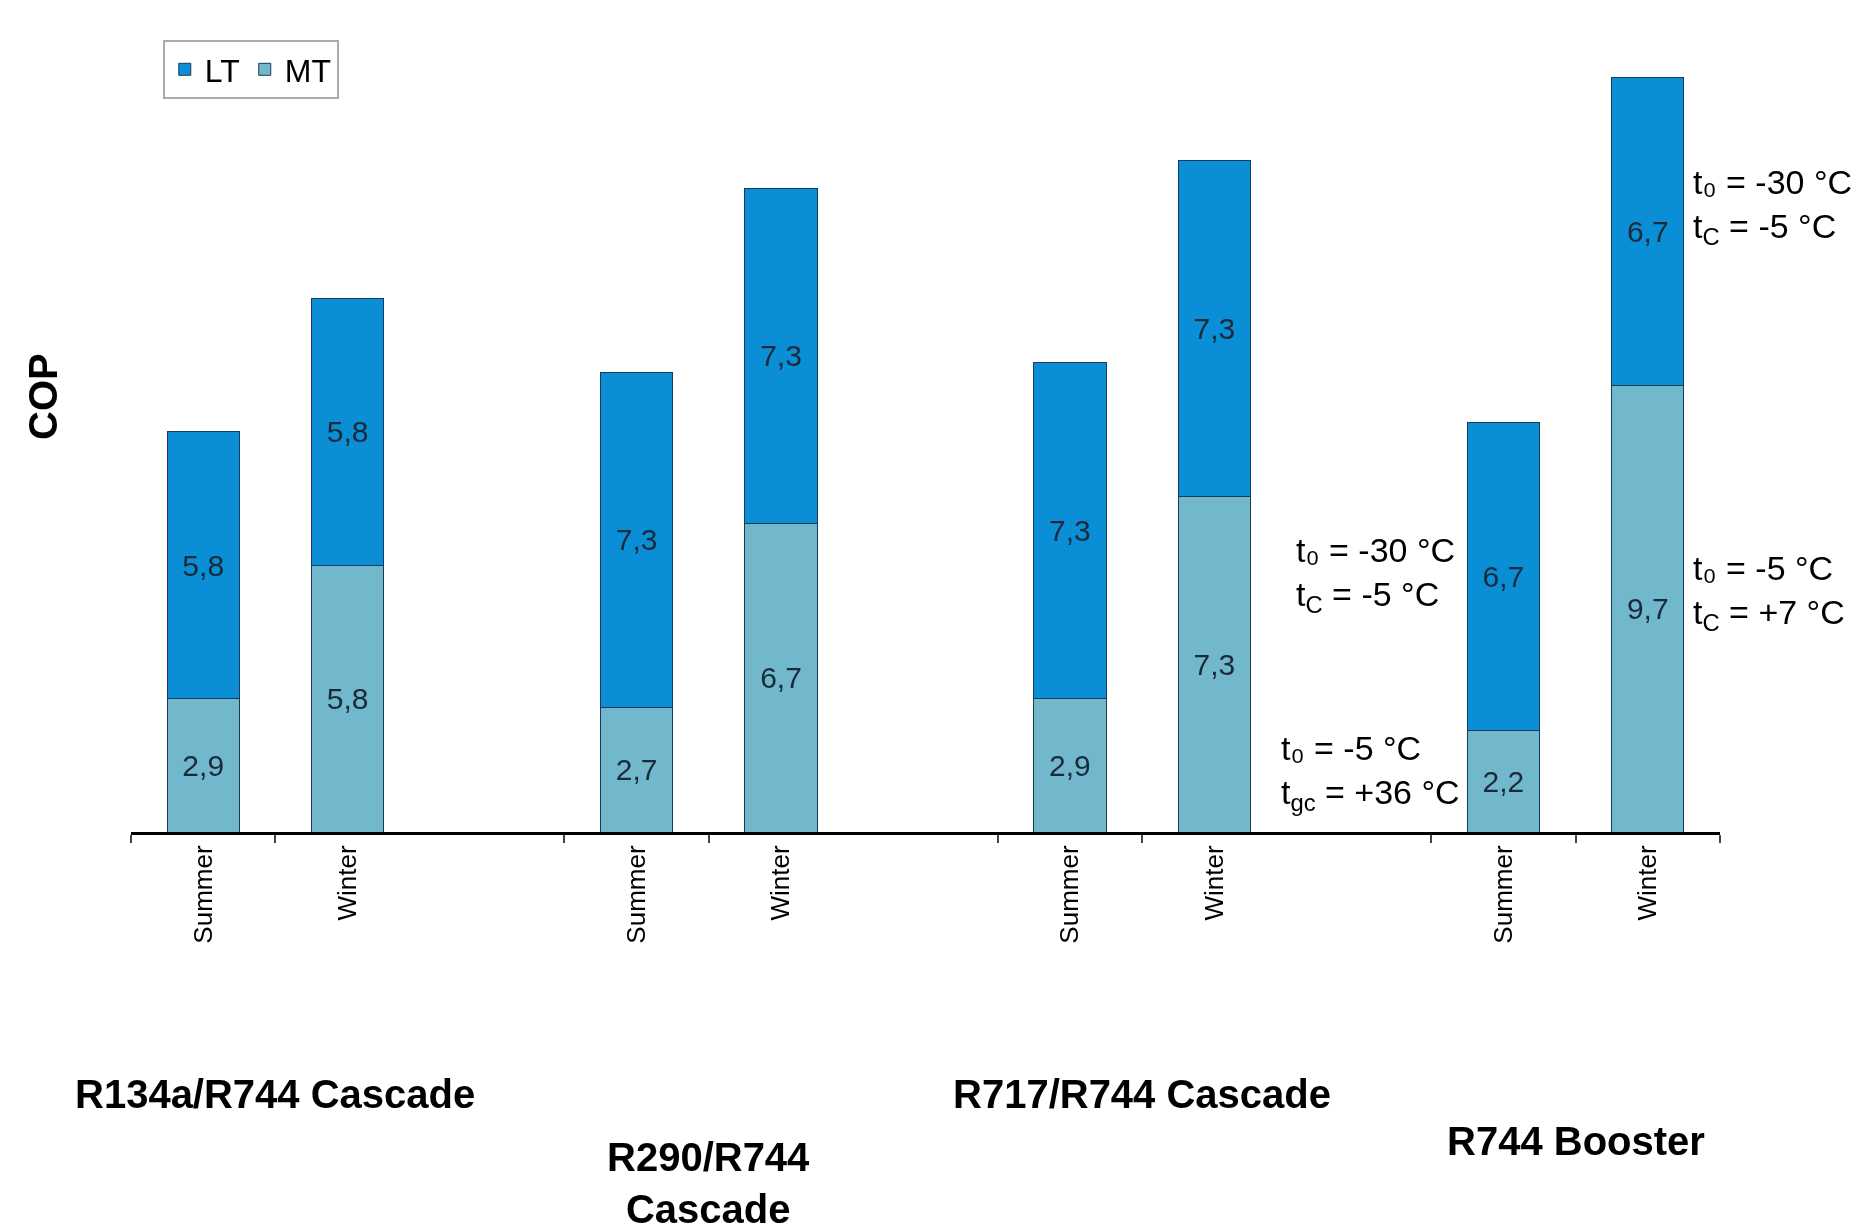 The width and height of the screenshot is (1873, 1224). Describe the element at coordinates (1370, 773) in the screenshot. I see `annotation: t₀ = -5 °C t$_{gc}$ = +36 °C` at that location.